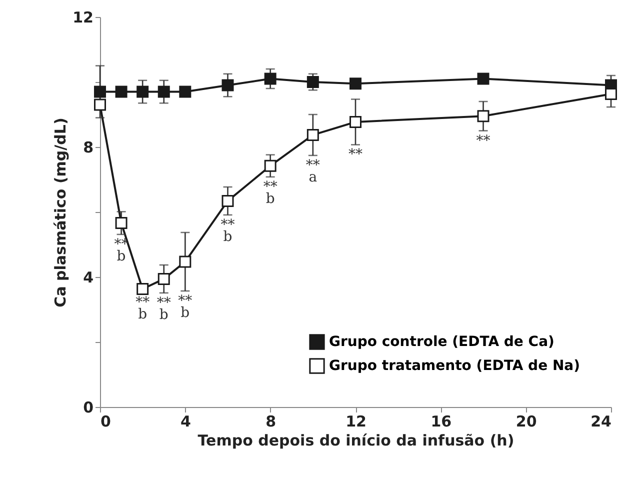 The image size is (633, 493). Describe the element at coordinates (601, 421) in the screenshot. I see `x-tick-label: 24` at that location.